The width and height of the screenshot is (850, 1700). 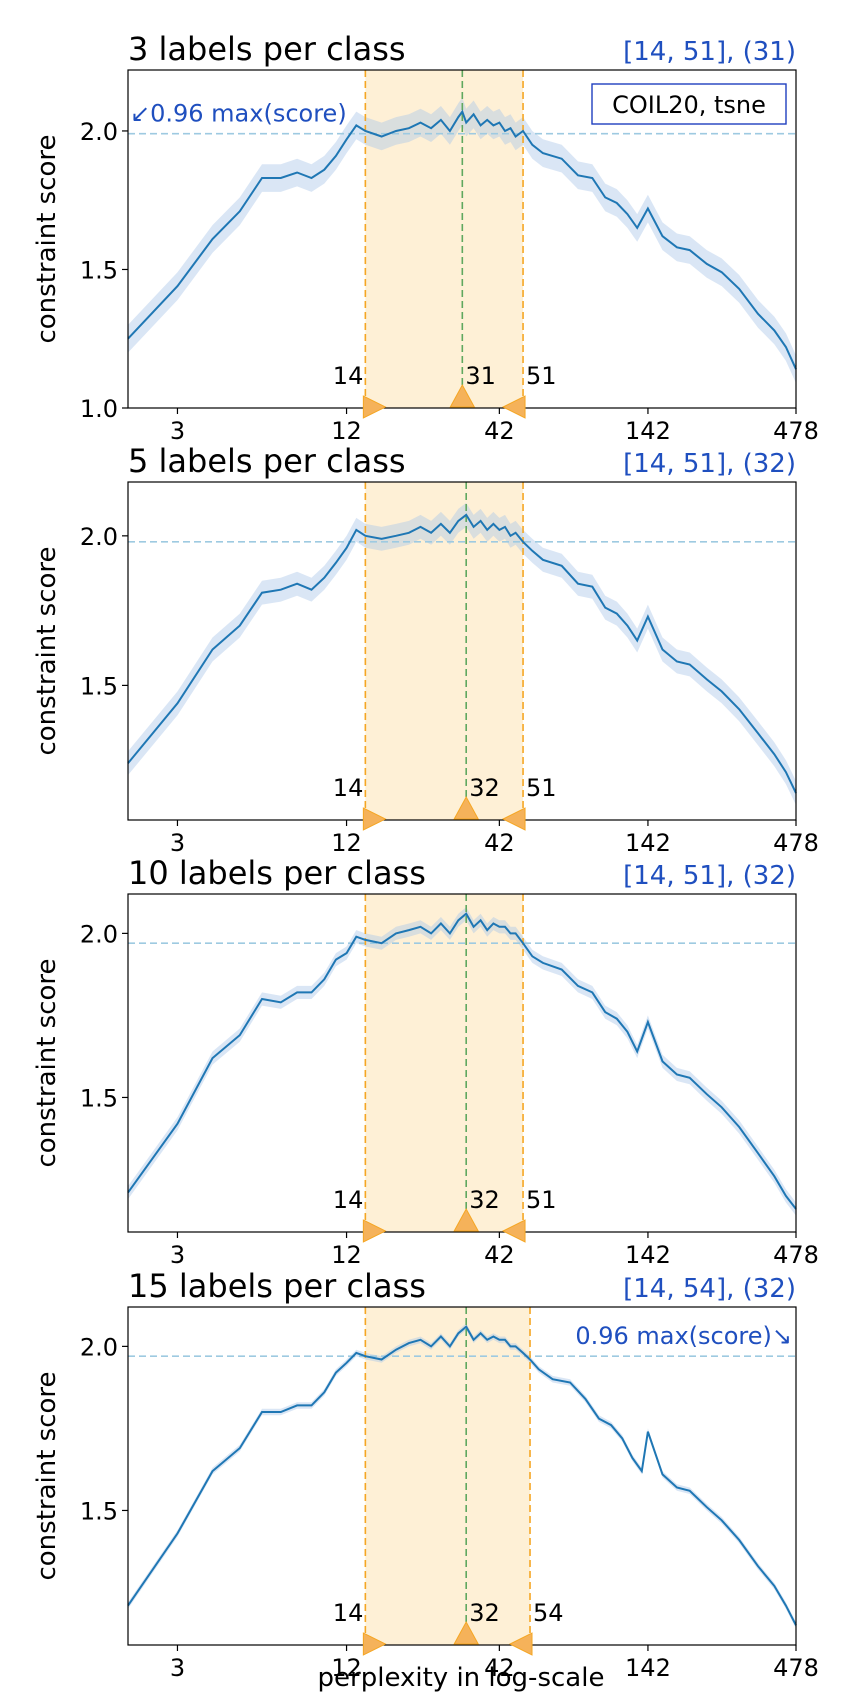 I want to click on threshold-annotation: ↙0.96 max(score), so click(x=238, y=114).